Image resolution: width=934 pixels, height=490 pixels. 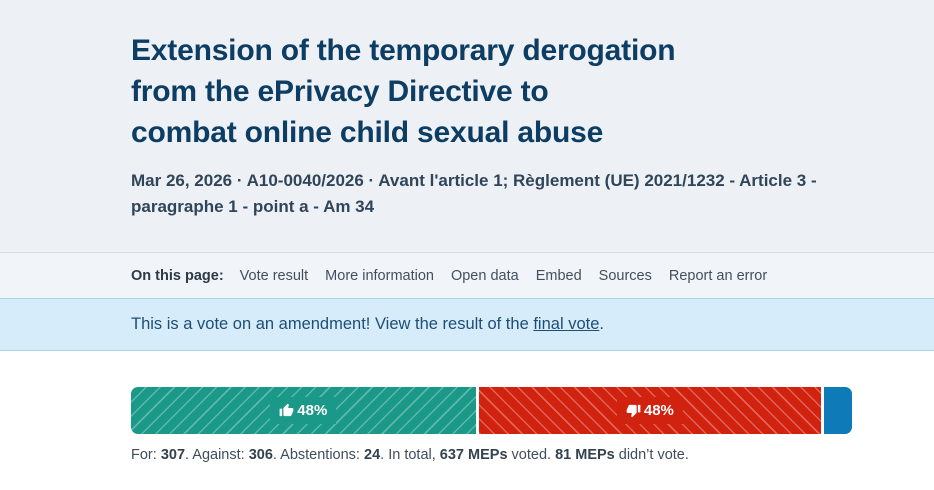 I want to click on nav-link-embed: Embed, so click(x=558, y=275).